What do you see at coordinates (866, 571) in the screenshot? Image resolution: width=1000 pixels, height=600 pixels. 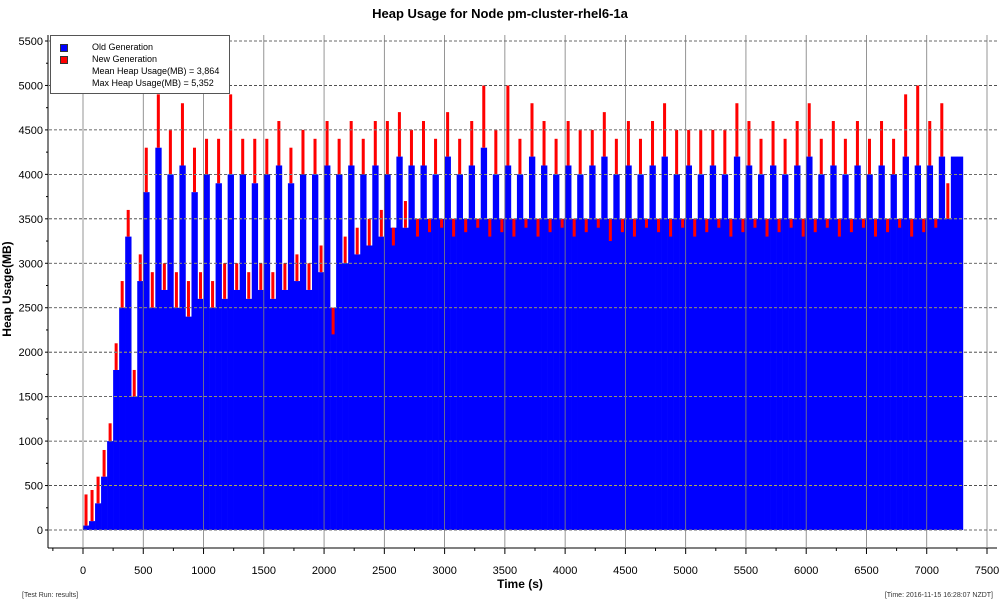 I see `x-tick-label: 6500` at bounding box center [866, 571].